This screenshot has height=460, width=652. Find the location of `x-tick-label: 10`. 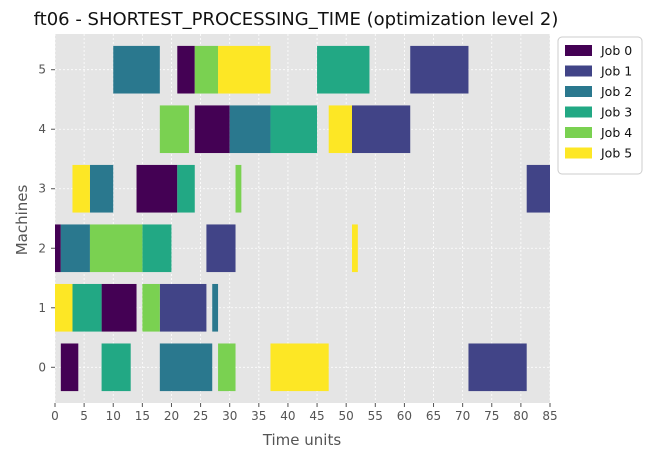

x-tick-label: 10 is located at coordinates (113, 416).